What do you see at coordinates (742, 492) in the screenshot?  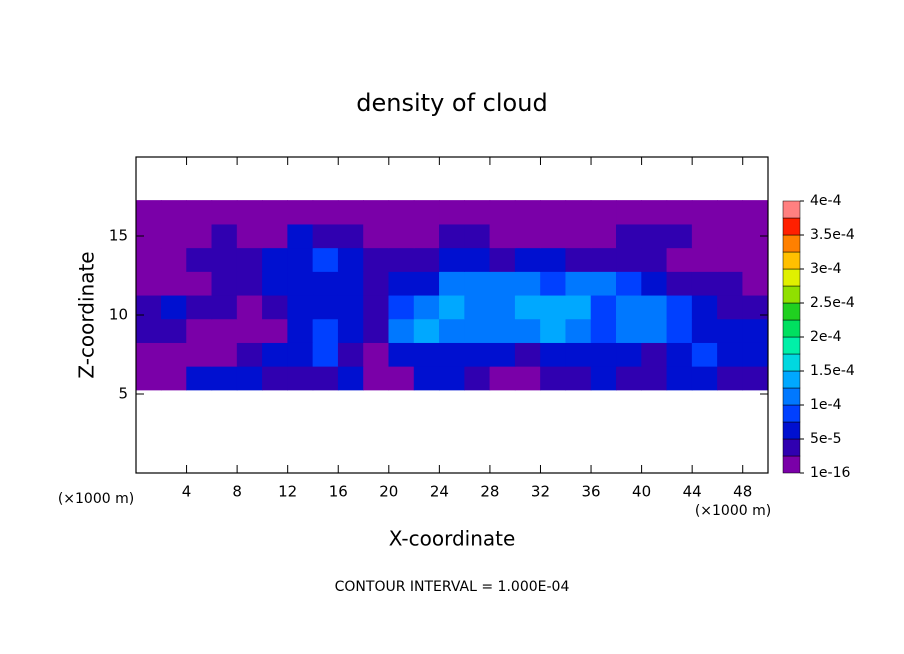 I see `x-tick-label: 48` at bounding box center [742, 492].